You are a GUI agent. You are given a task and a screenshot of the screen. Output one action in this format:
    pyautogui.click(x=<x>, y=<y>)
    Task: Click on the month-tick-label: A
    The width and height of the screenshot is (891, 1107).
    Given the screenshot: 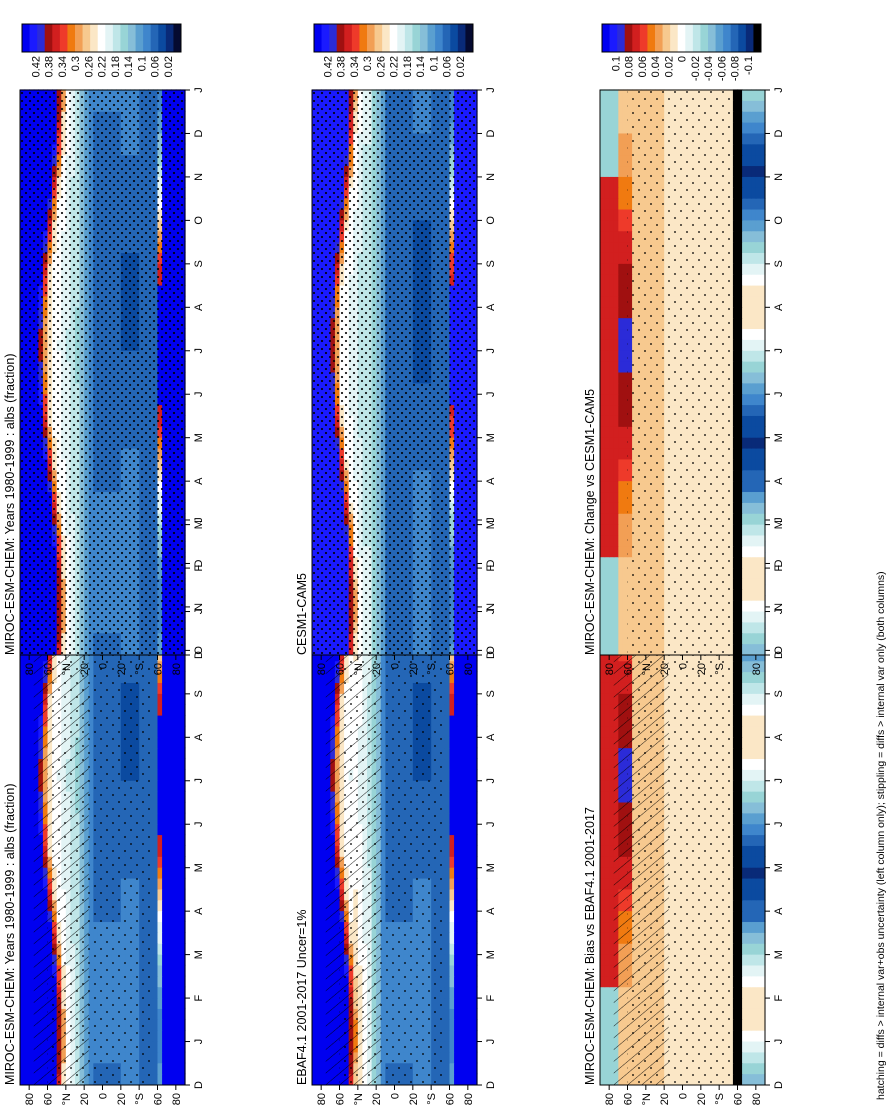 What is the action you would take?
    pyautogui.click(x=199, y=307)
    